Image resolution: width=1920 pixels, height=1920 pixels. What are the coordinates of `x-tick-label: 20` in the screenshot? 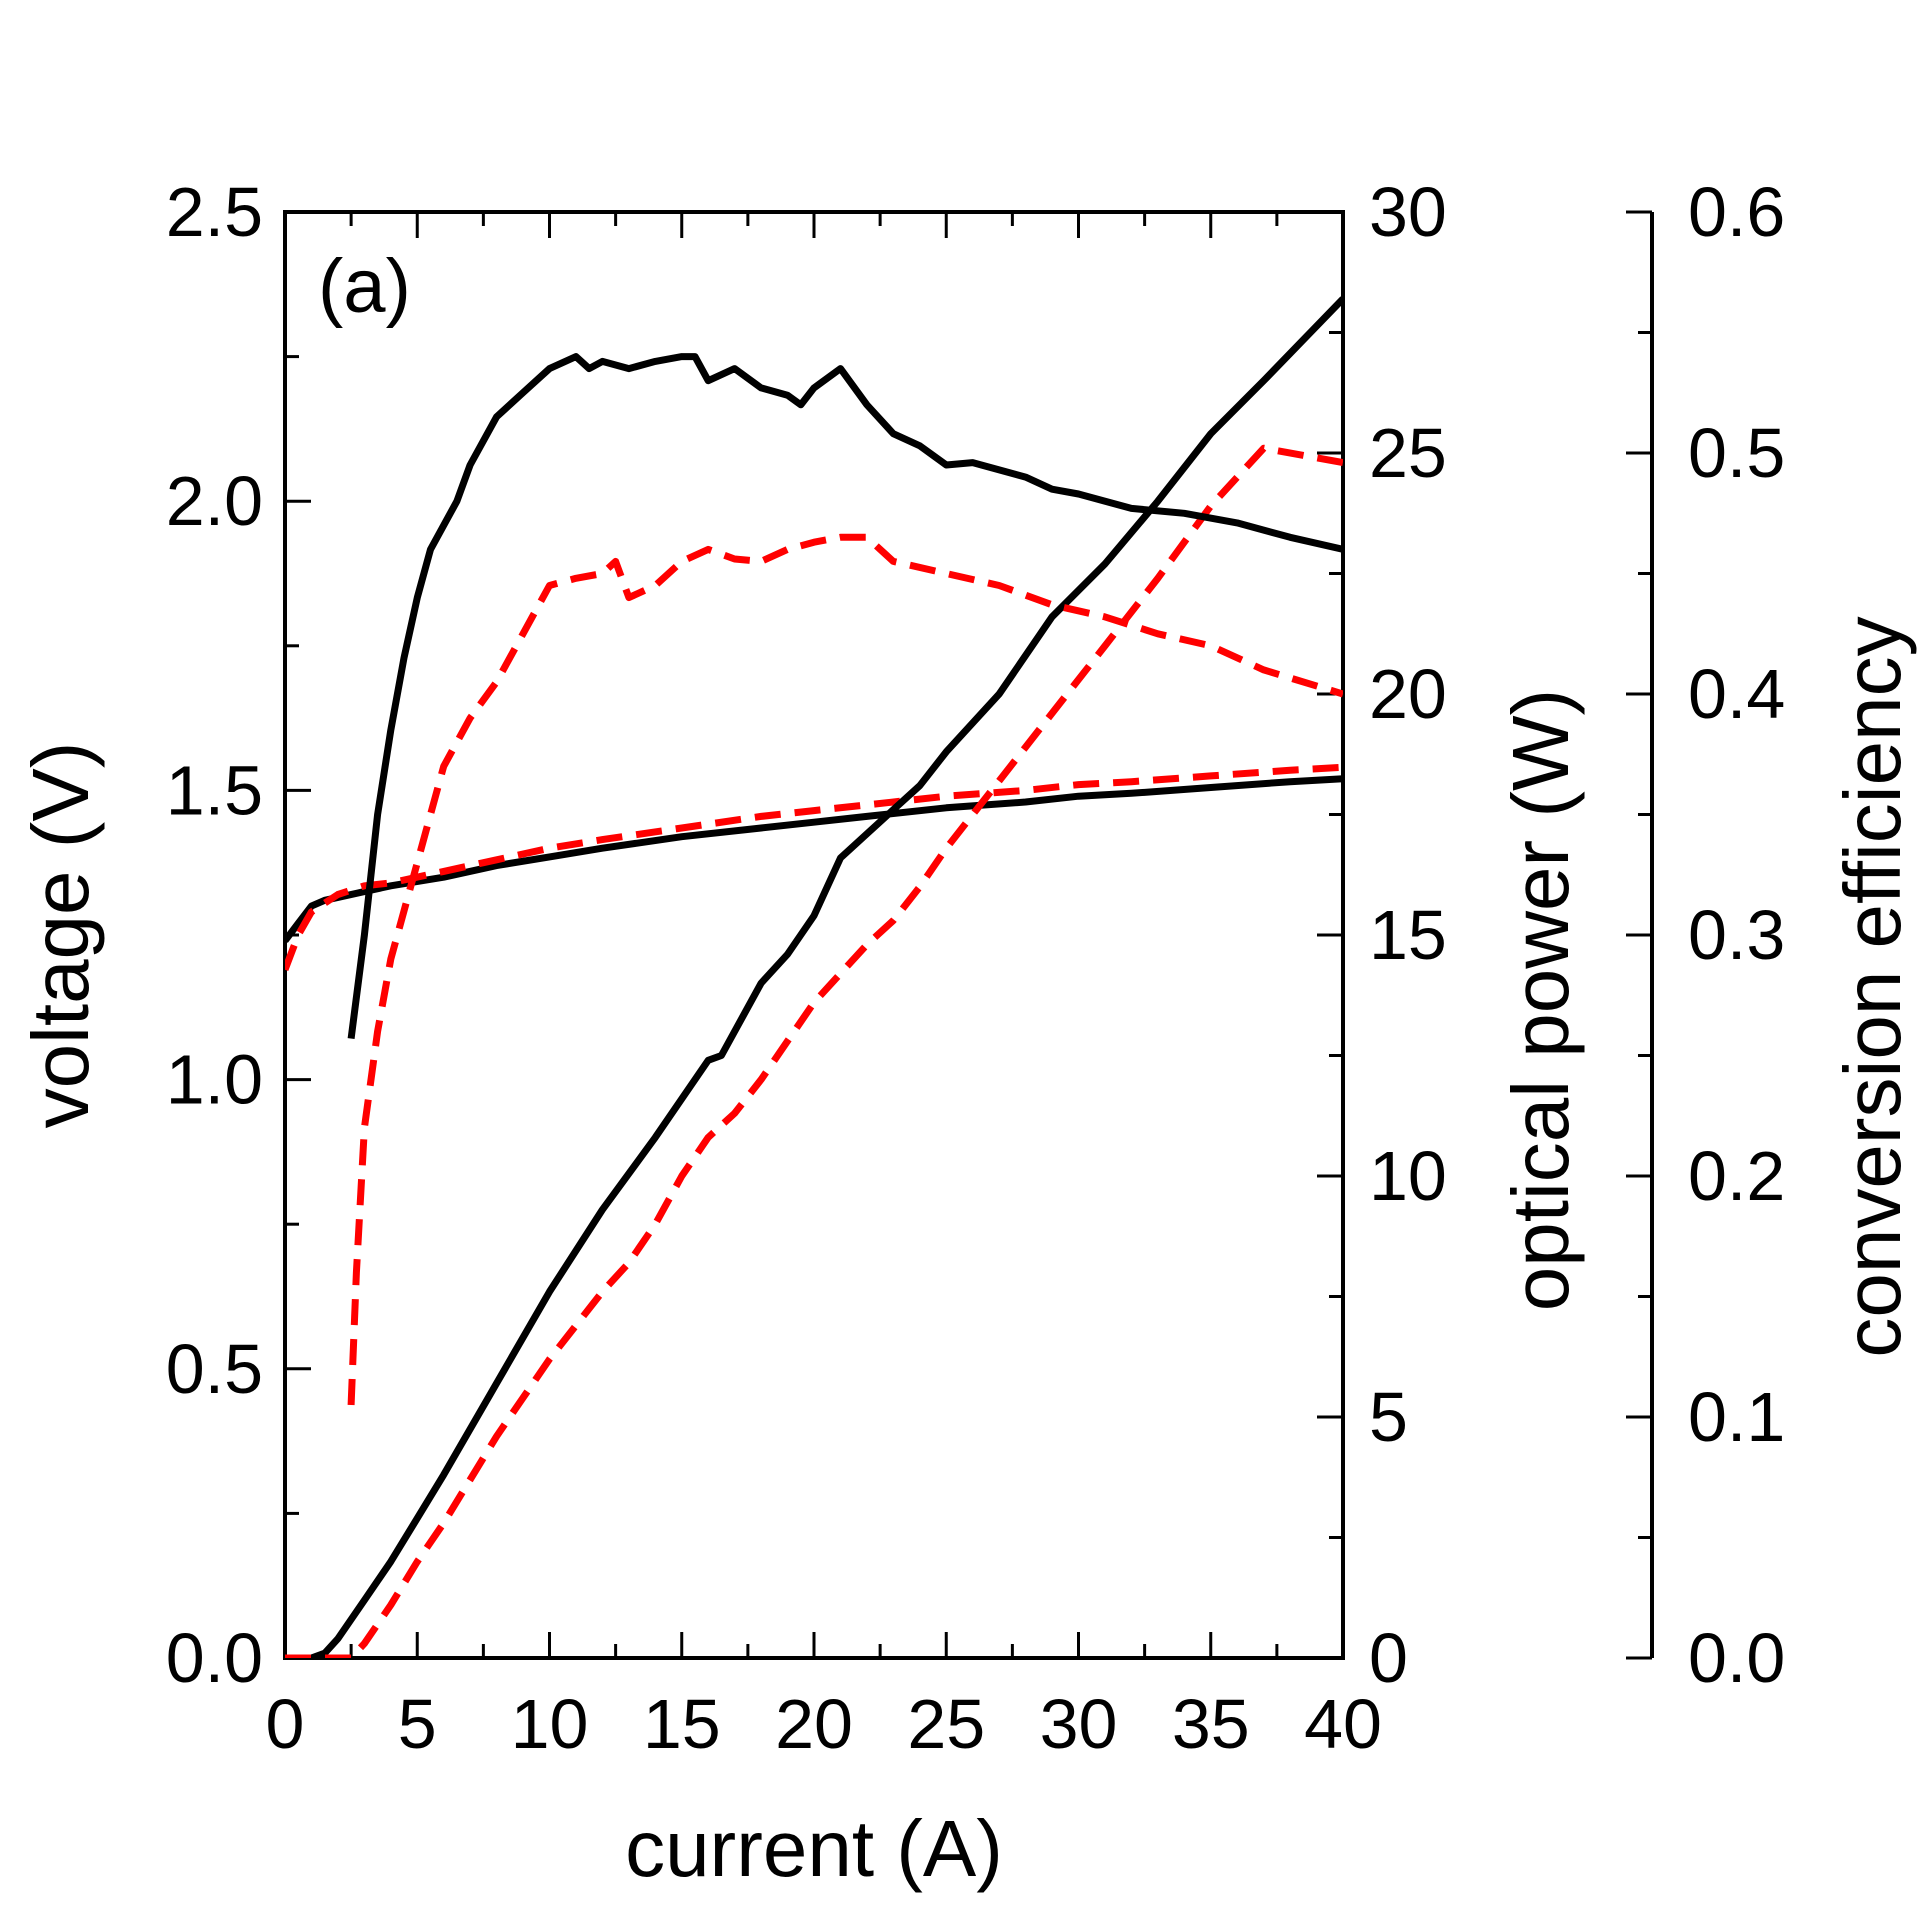 It's located at (814, 1724).